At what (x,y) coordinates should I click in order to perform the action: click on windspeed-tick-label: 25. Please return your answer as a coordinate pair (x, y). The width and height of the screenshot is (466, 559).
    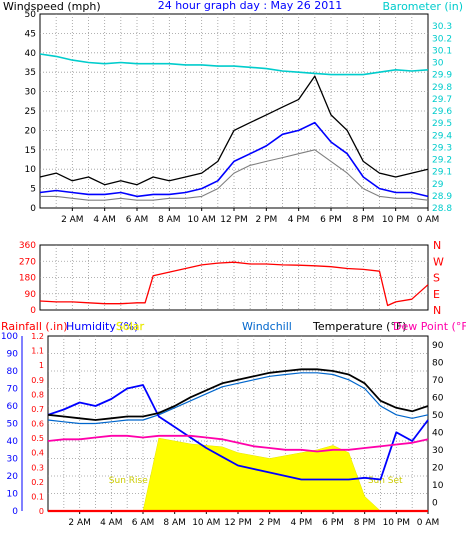
    Looking at the image, I should click on (30, 112).